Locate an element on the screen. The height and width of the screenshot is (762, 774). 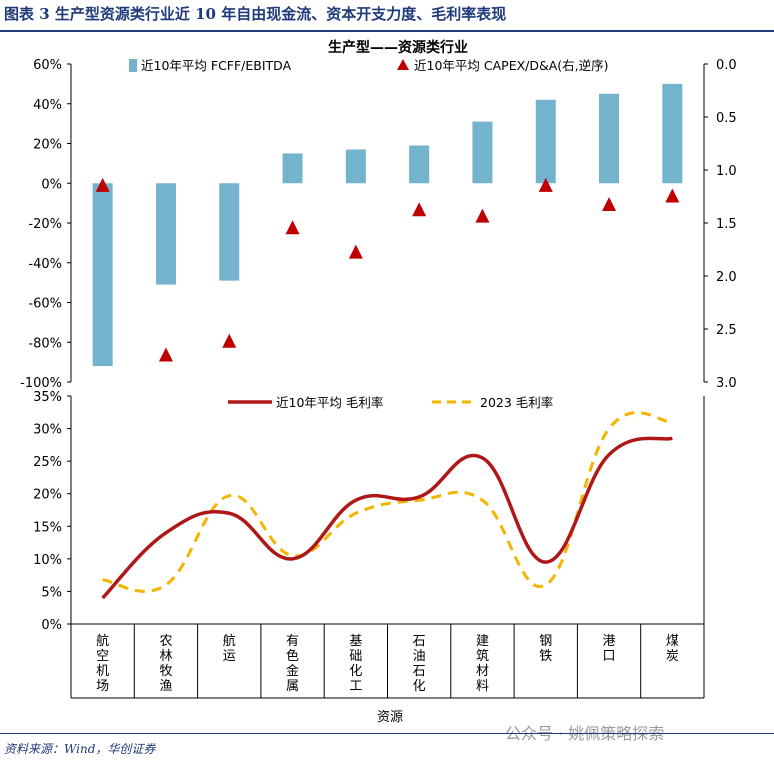
category-label-char: 筑 is located at coordinates (482, 656).